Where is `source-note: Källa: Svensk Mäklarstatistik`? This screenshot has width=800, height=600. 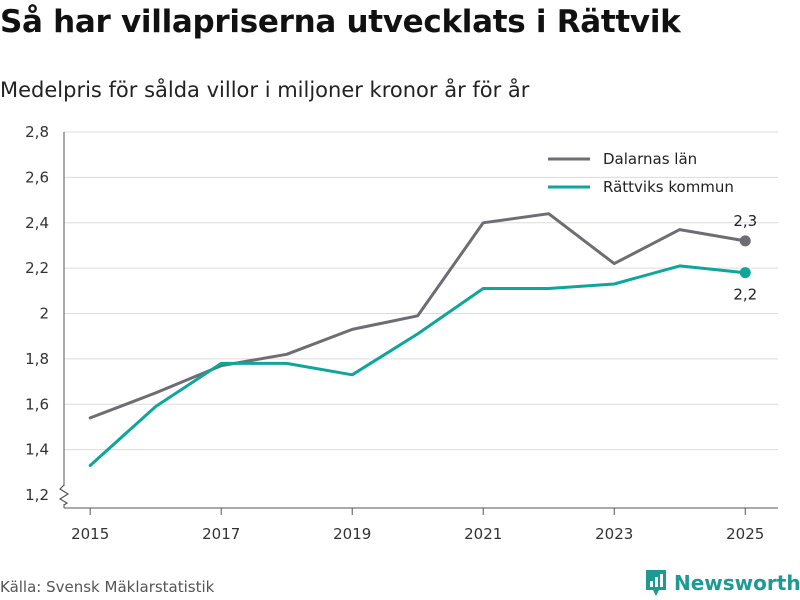 source-note: Källa: Svensk Mäklarstatistik is located at coordinates (107, 587).